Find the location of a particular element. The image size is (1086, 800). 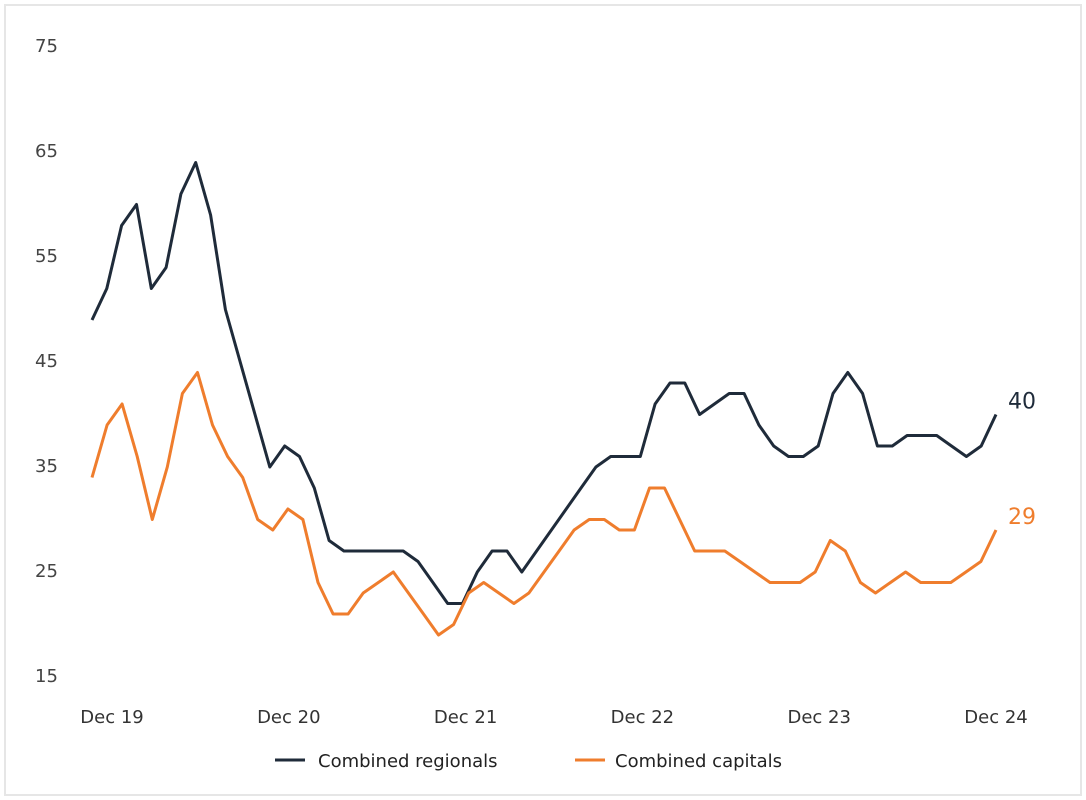

end-label-1: 29 is located at coordinates (1022, 517).